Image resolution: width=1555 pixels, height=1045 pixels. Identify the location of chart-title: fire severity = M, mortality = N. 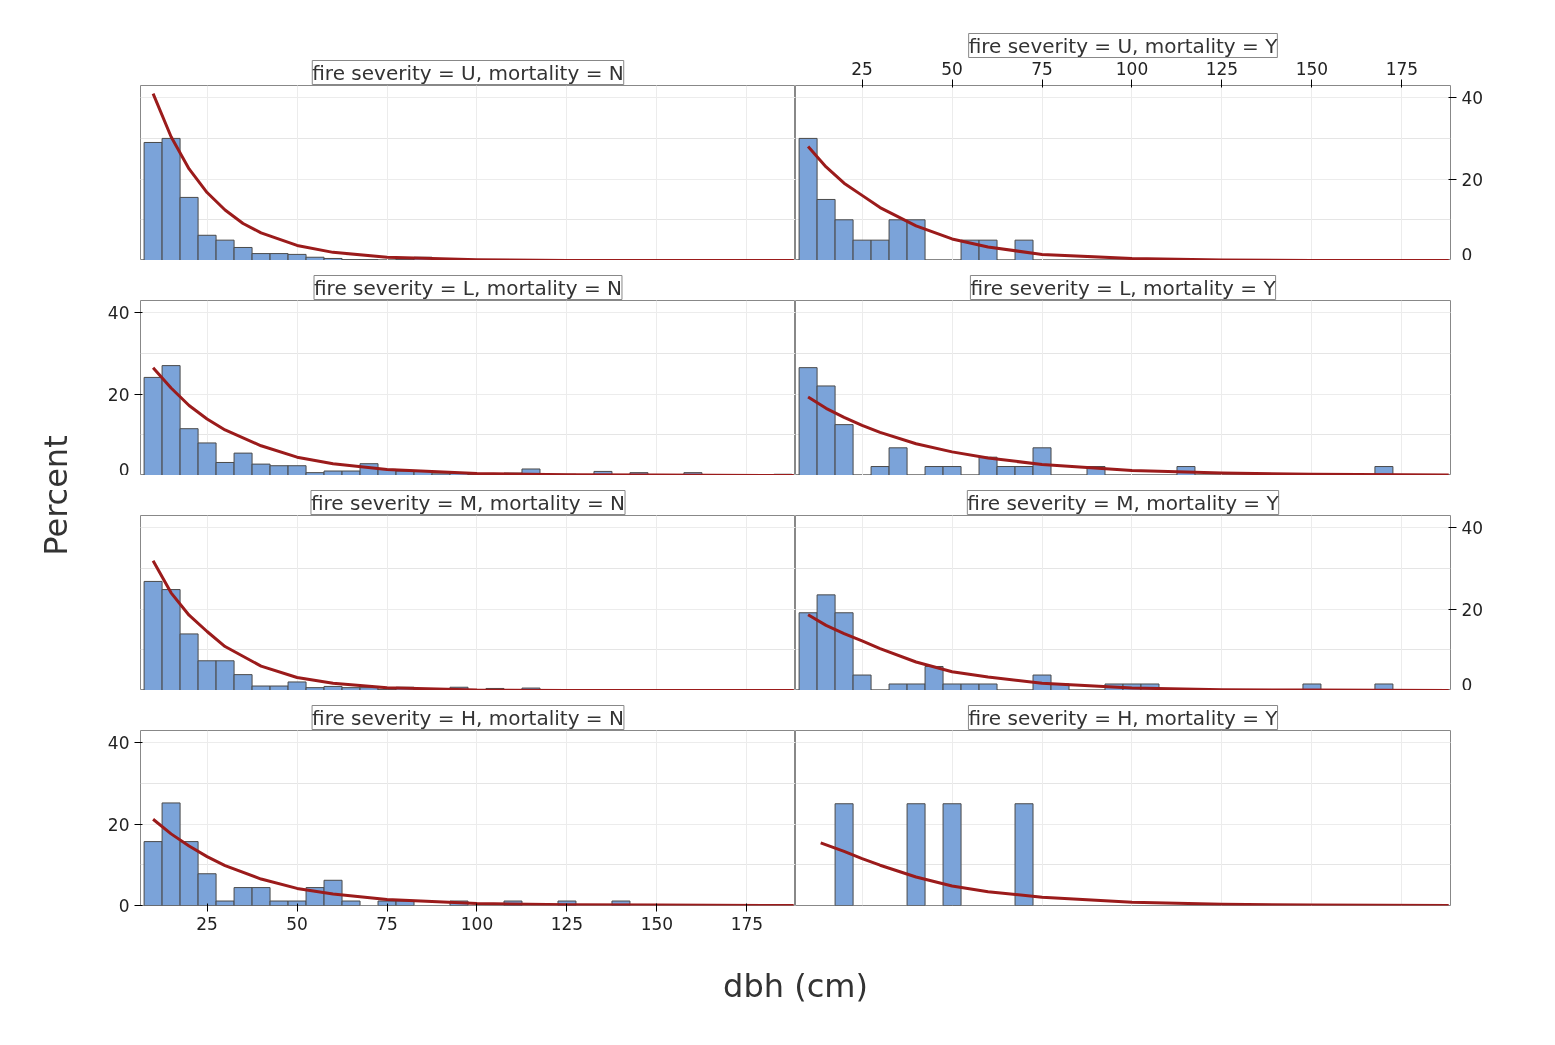
(468, 502).